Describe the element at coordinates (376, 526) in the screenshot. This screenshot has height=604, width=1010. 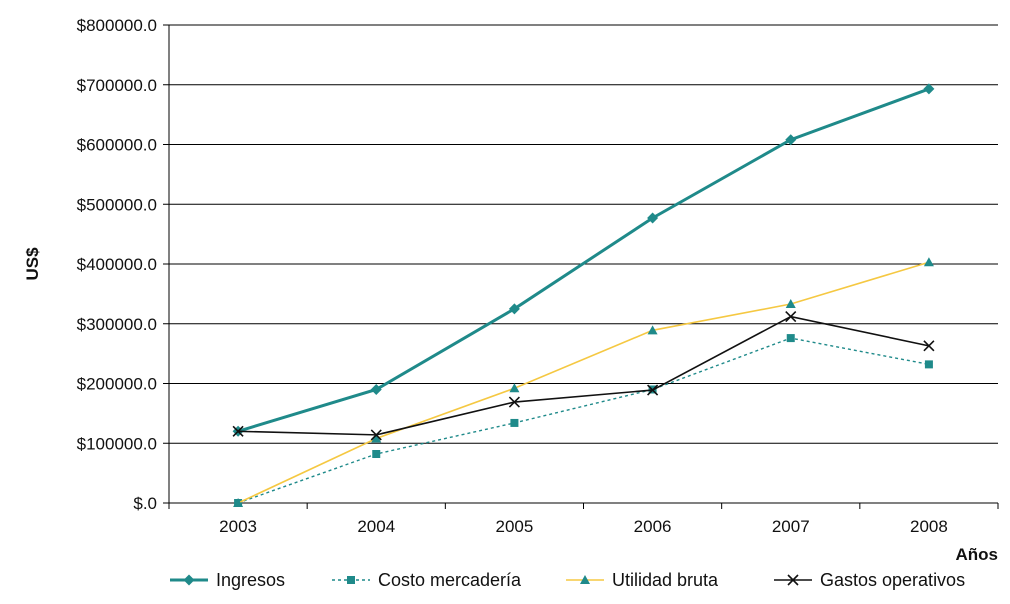
I see `x-tick-label: 2004` at that location.